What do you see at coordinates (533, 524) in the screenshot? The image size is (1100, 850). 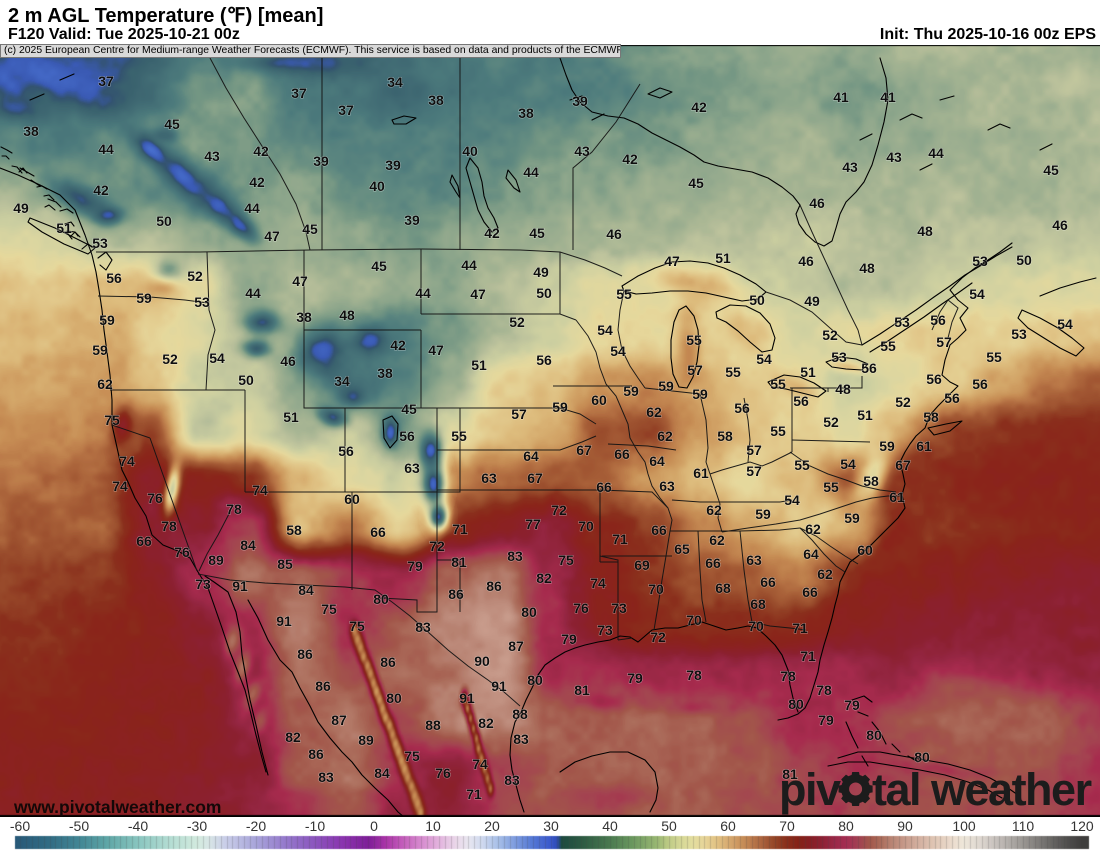 I see `svg-text: 77` at bounding box center [533, 524].